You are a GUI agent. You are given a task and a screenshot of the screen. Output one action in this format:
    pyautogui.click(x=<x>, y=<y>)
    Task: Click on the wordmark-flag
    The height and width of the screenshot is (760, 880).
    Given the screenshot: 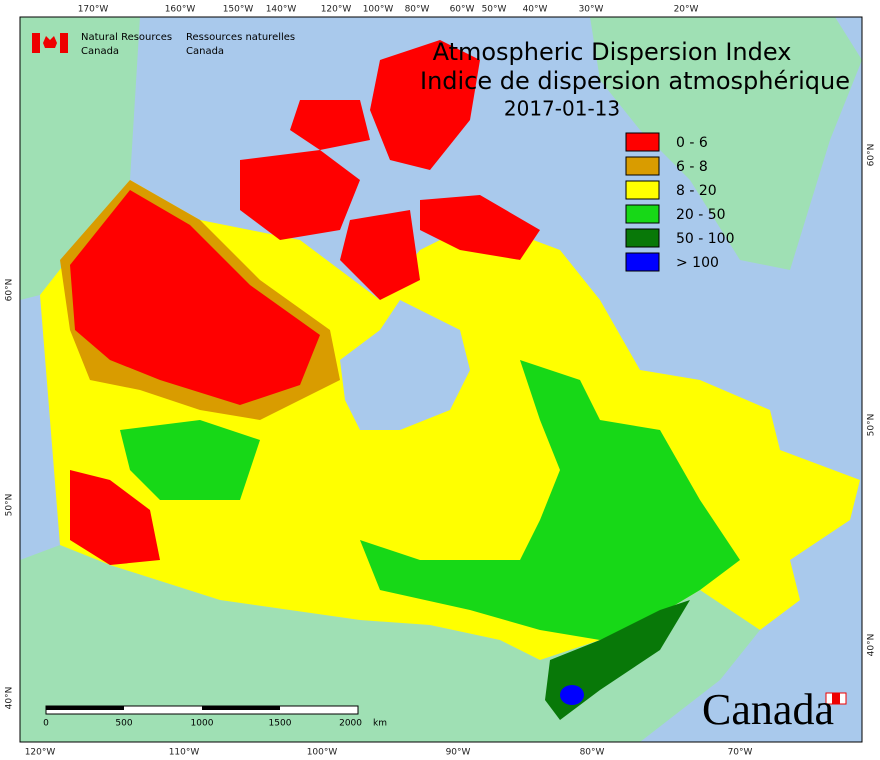 What is the action you would take?
    pyautogui.click(x=836, y=698)
    